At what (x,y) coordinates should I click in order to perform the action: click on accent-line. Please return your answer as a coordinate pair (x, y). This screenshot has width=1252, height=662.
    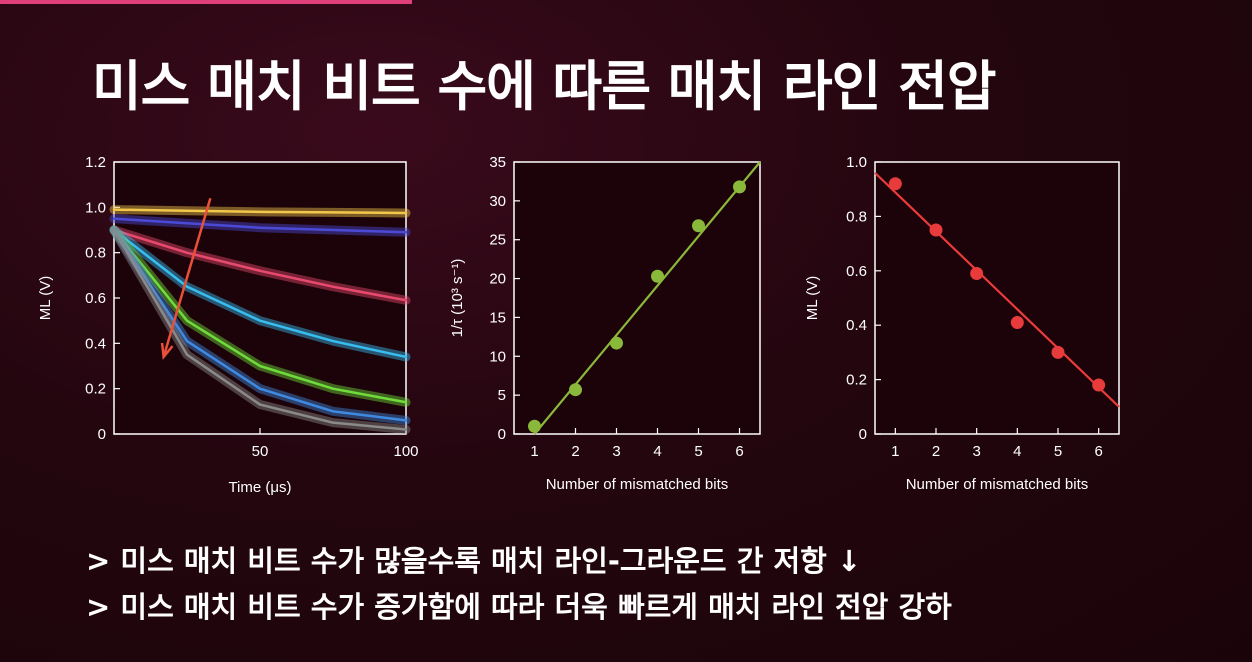
    Looking at the image, I should click on (206, 2).